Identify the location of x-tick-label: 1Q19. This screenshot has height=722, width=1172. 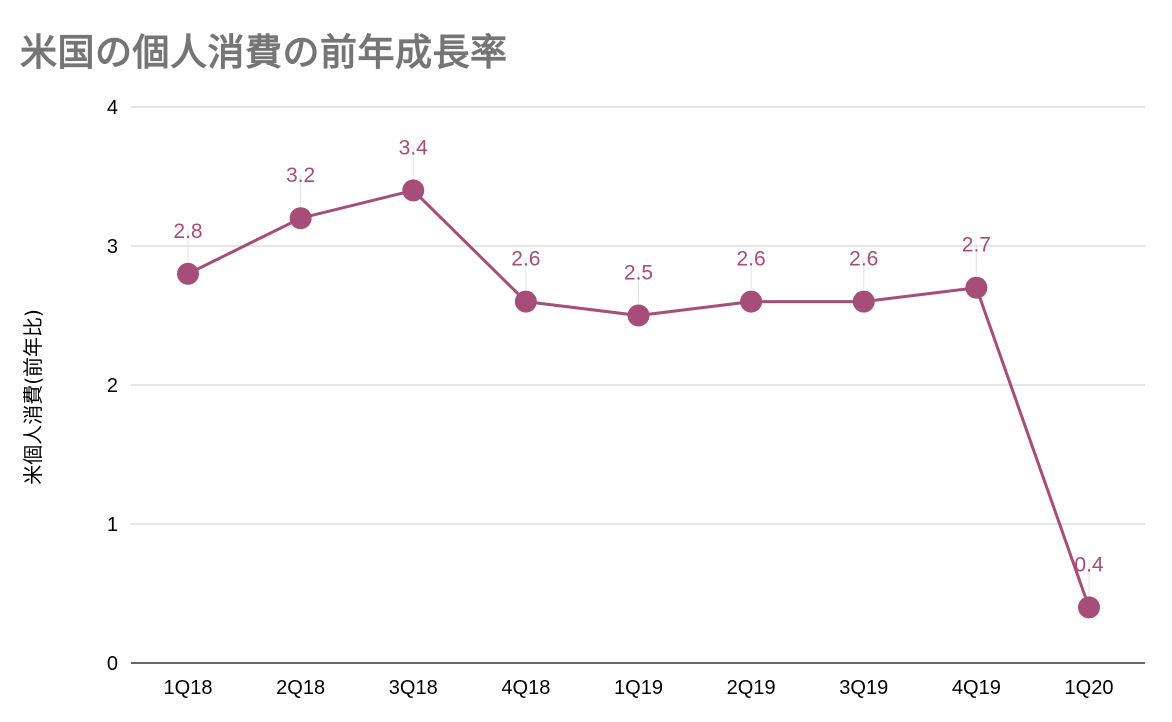
(638, 688).